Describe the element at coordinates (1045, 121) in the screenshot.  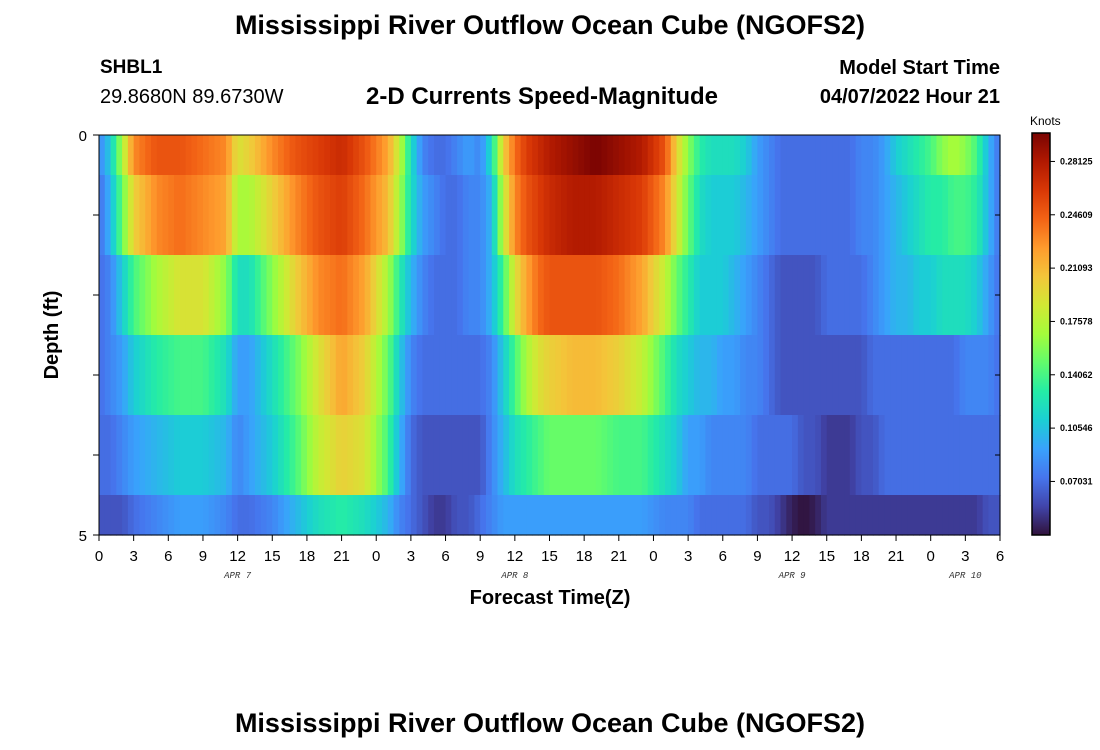
I see `colorbar-unit: Knots` at that location.